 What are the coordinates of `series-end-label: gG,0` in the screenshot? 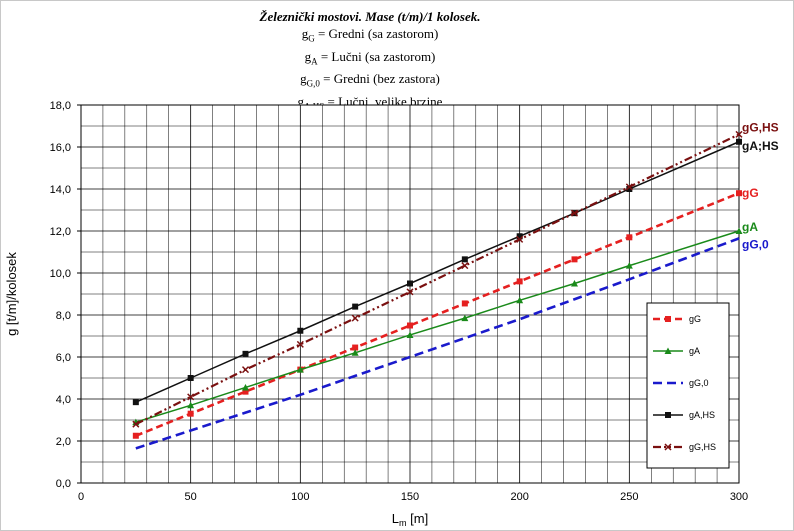 It's located at (755, 244).